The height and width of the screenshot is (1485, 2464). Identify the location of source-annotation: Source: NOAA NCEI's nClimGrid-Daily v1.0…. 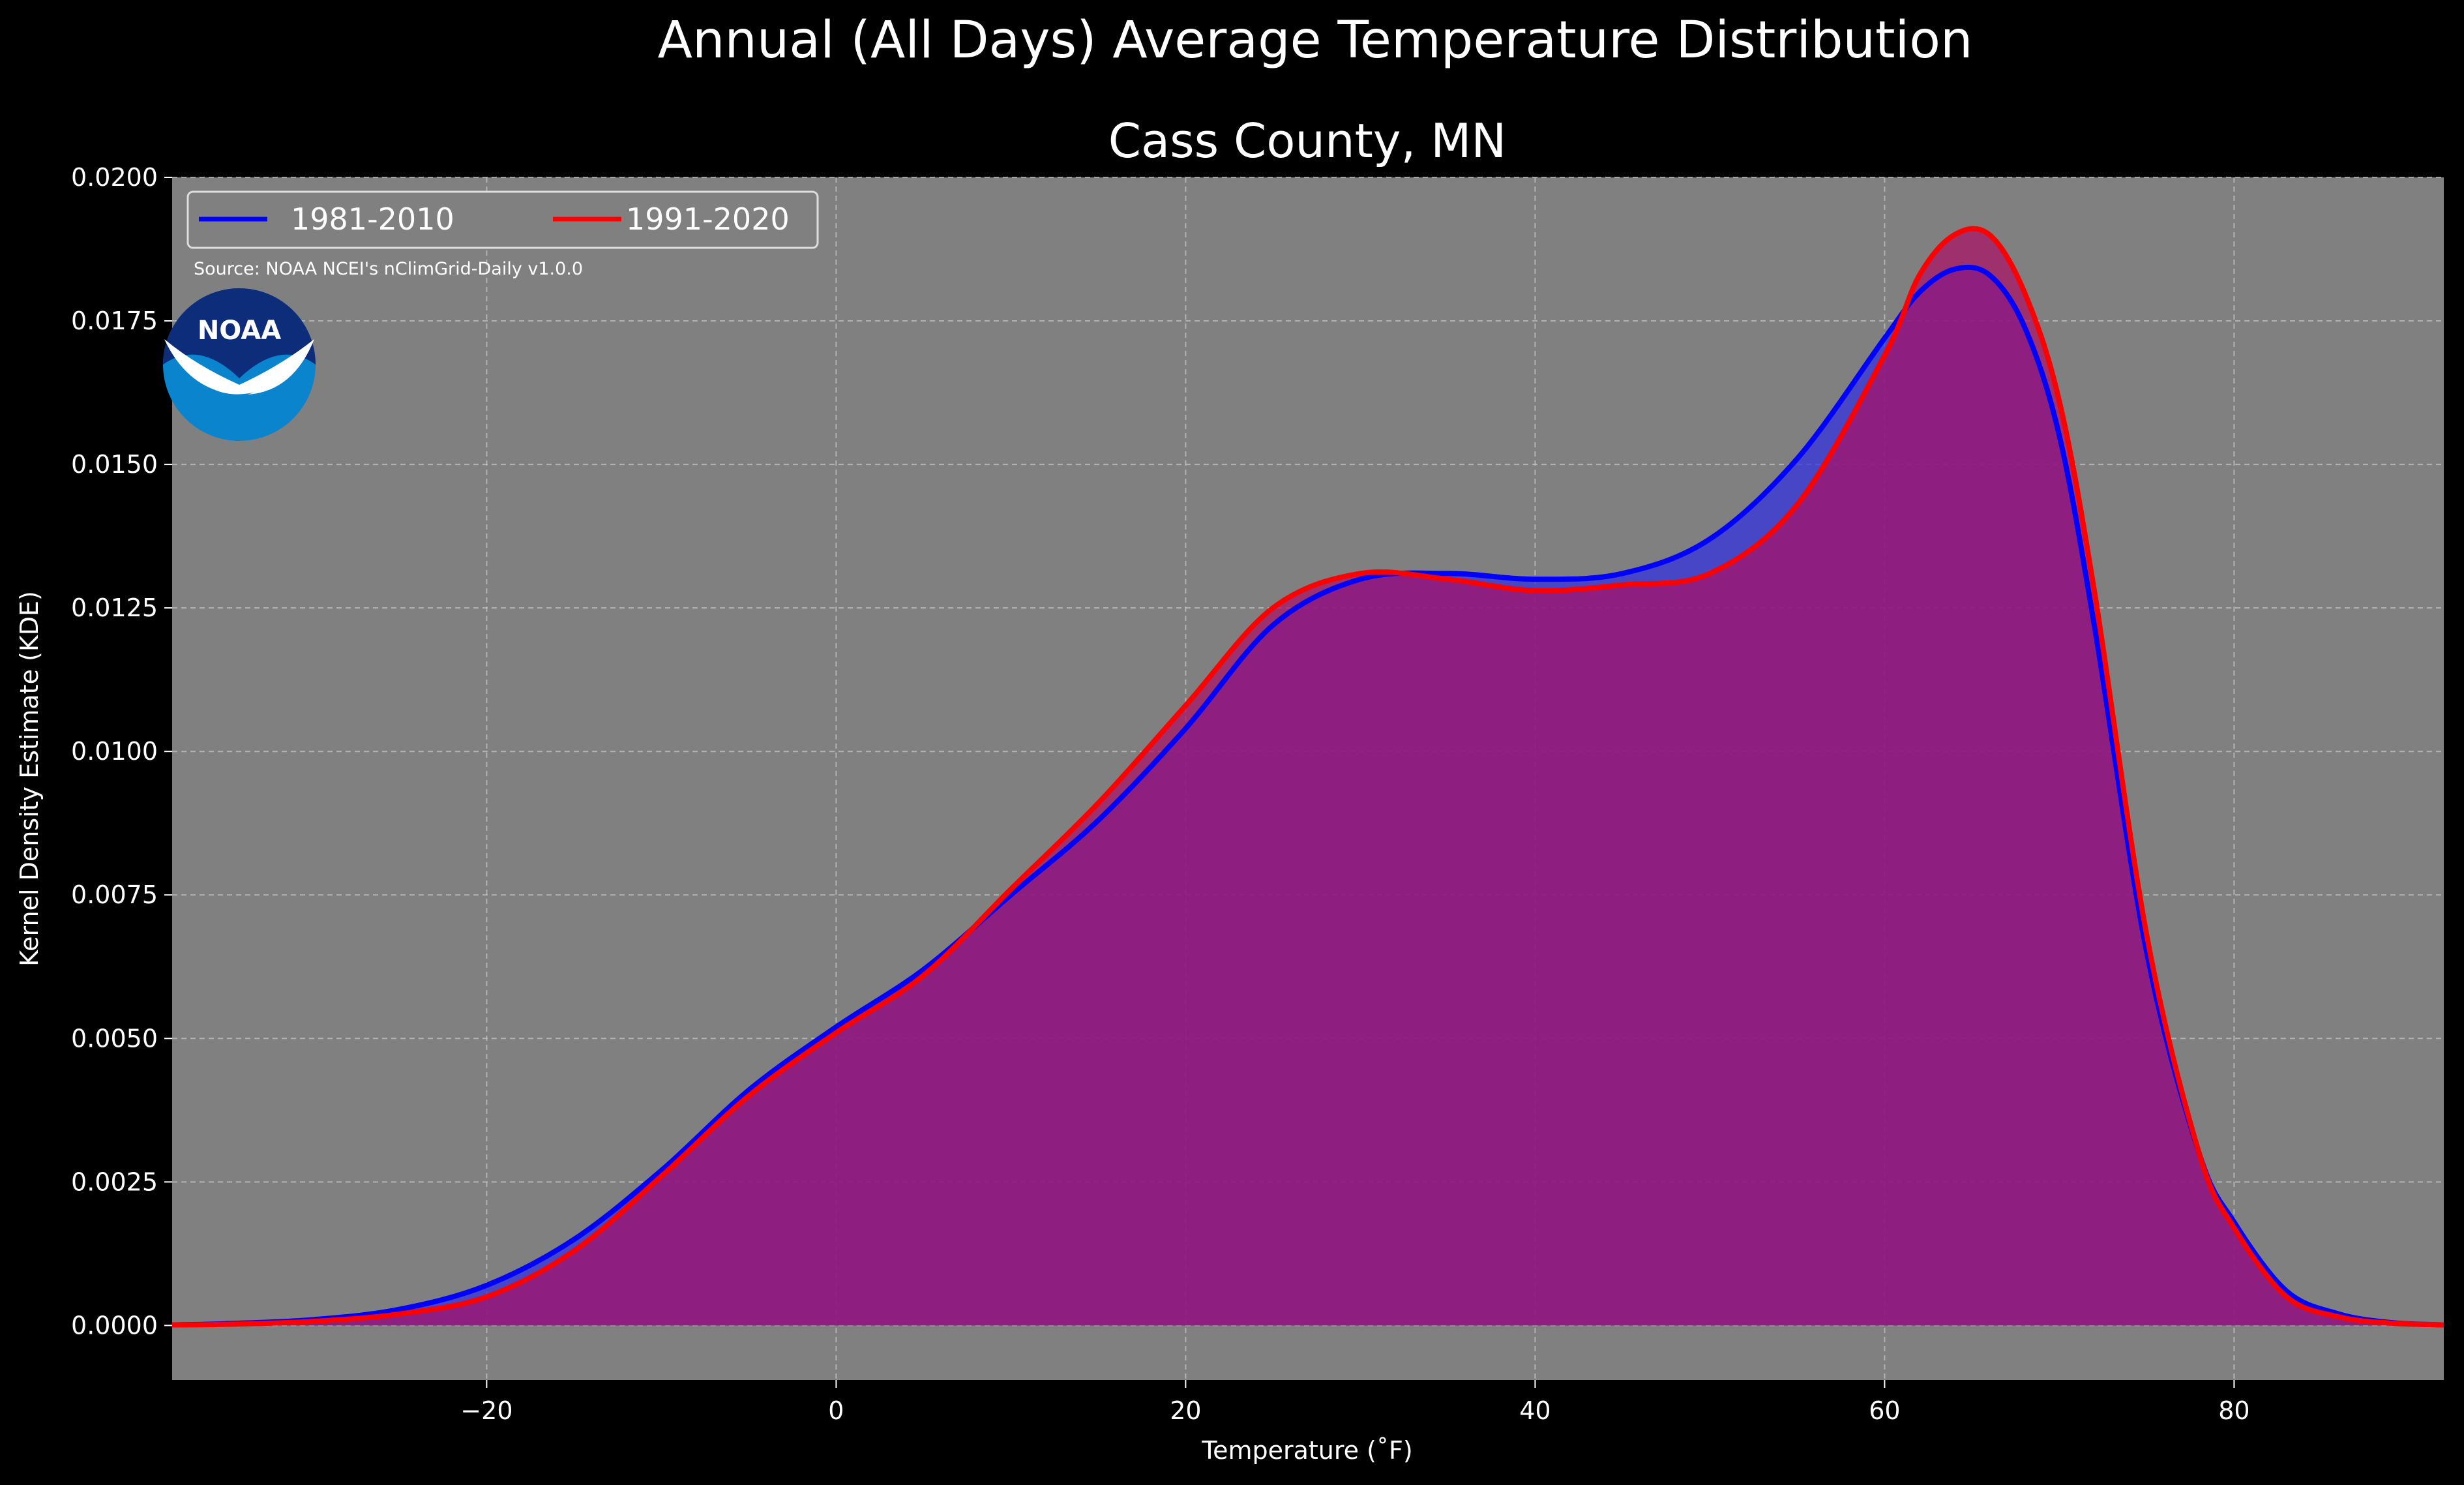
(388, 269).